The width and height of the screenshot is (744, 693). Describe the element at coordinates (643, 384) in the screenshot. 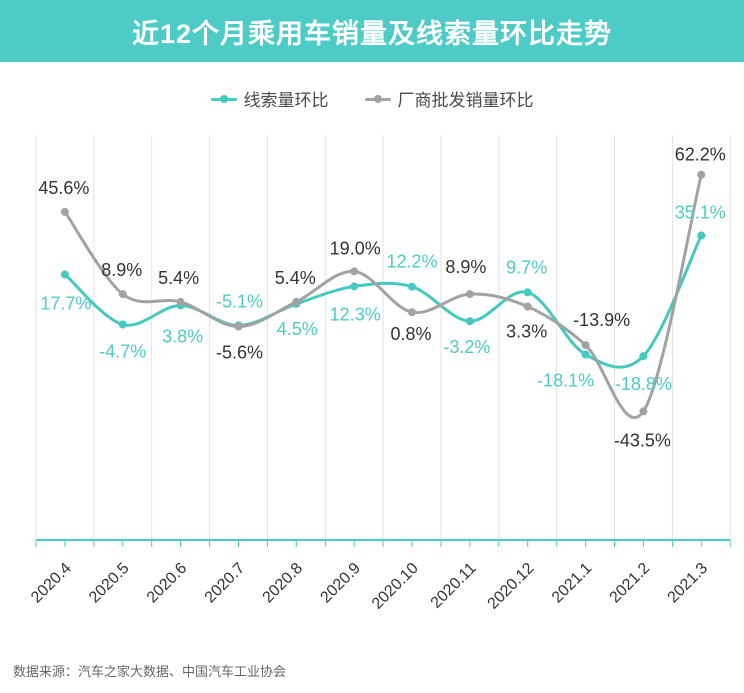

I see `data-label: -18.8%` at that location.